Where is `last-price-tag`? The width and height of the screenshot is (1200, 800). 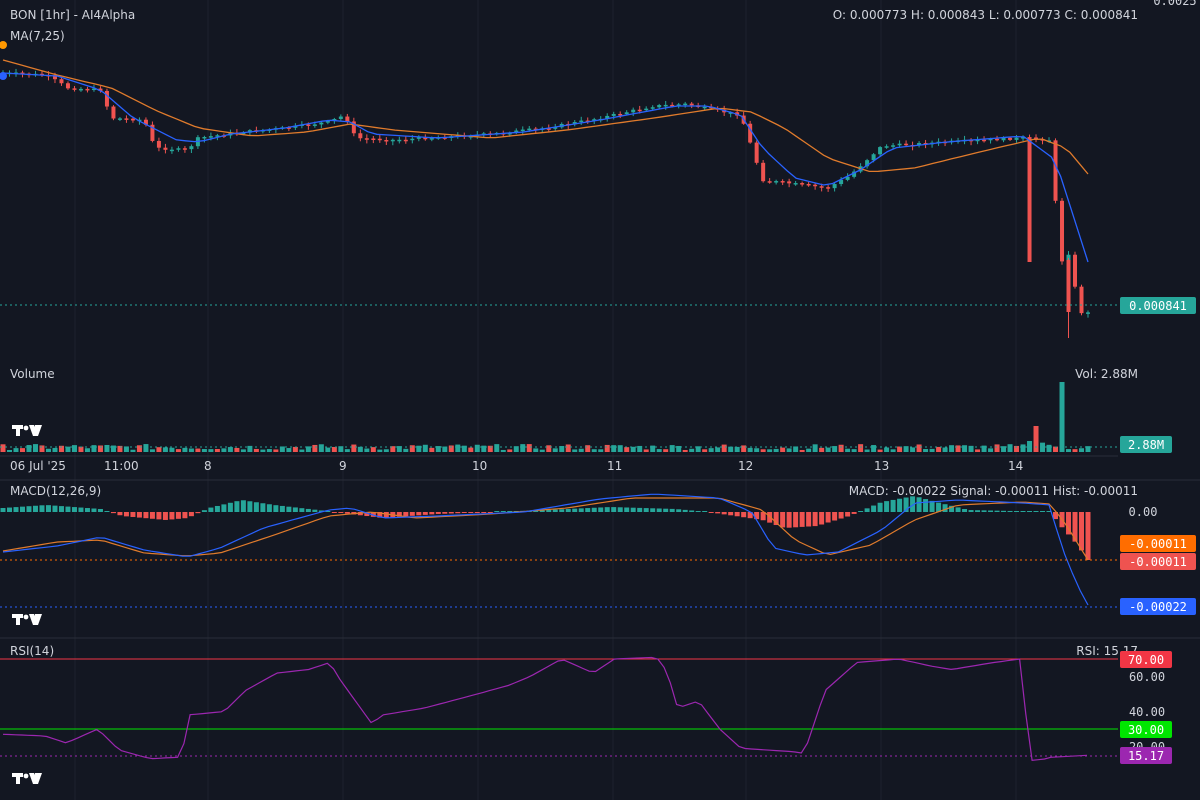
last-price-tag is located at coordinates (1158, 305).